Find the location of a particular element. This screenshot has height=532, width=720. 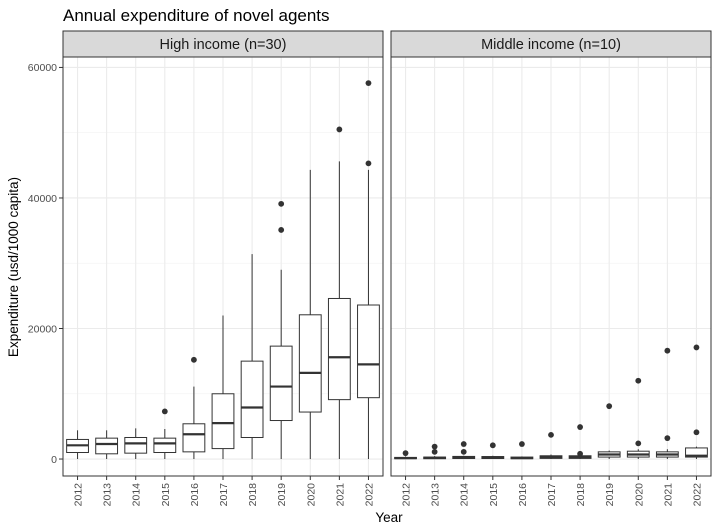

y-tick-label: 60000 is located at coordinates (42, 68).